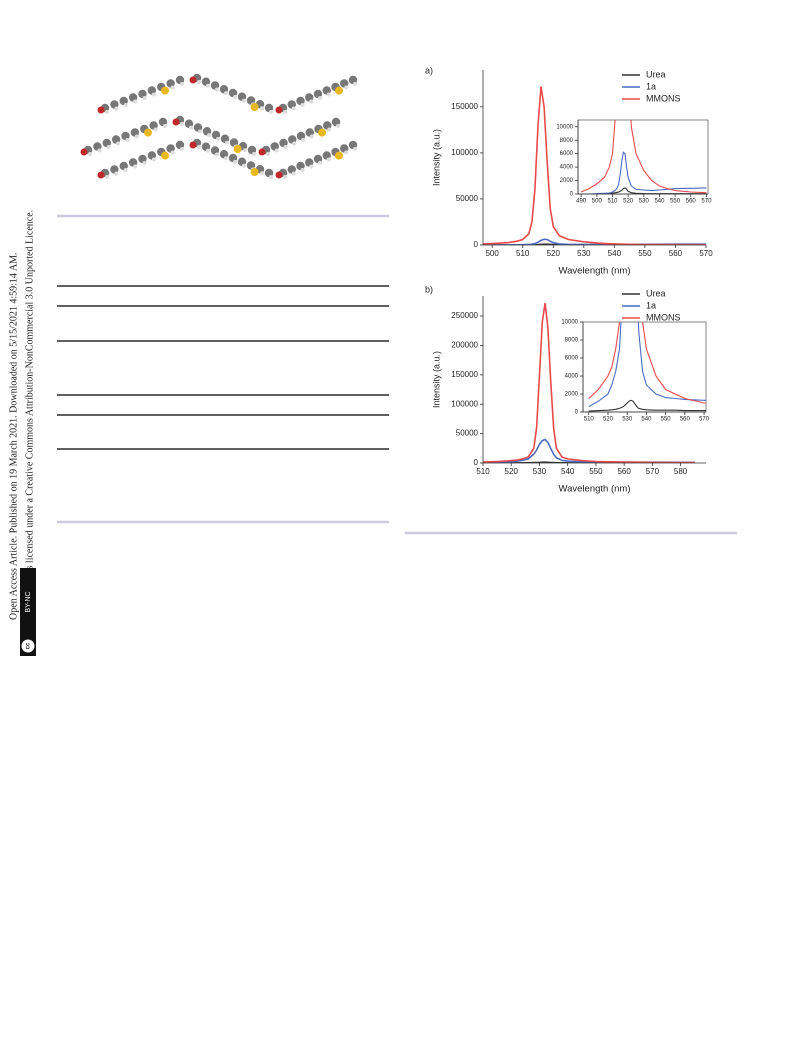 The height and width of the screenshot is (1044, 793). What do you see at coordinates (656, 293) in the screenshot?
I see `legend-label: Urea` at bounding box center [656, 293].